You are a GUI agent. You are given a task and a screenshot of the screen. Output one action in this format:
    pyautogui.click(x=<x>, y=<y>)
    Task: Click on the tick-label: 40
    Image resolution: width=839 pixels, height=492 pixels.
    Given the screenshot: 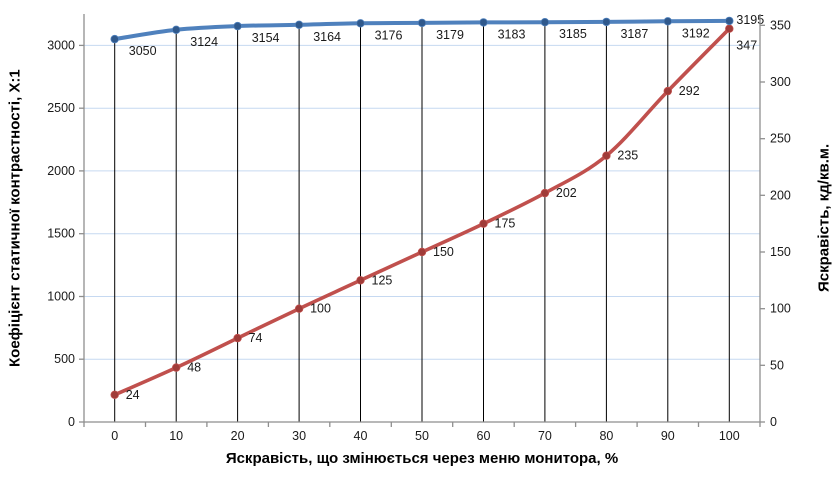 What is the action you would take?
    pyautogui.click(x=361, y=436)
    